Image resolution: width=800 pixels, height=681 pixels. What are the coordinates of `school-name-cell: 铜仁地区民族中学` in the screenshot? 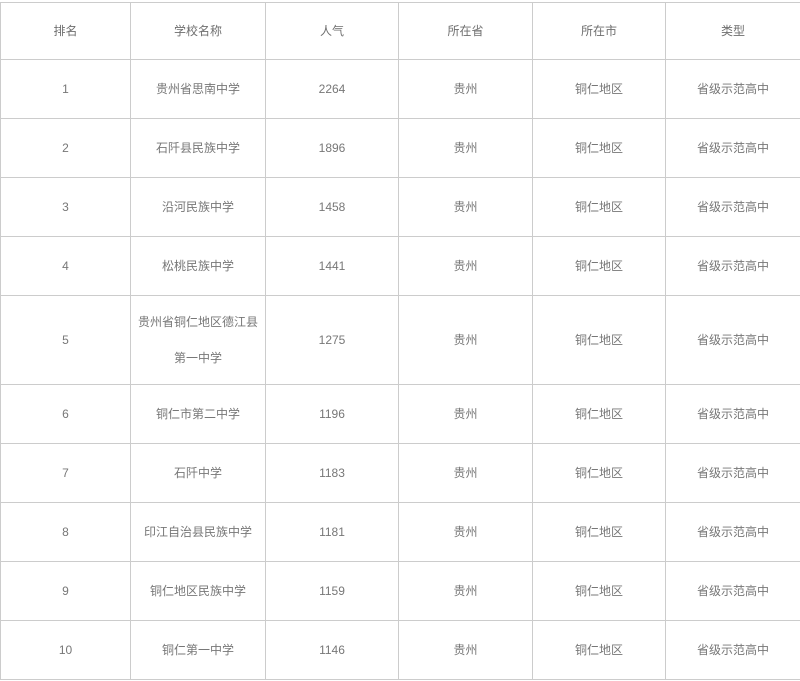 It's located at (198, 591).